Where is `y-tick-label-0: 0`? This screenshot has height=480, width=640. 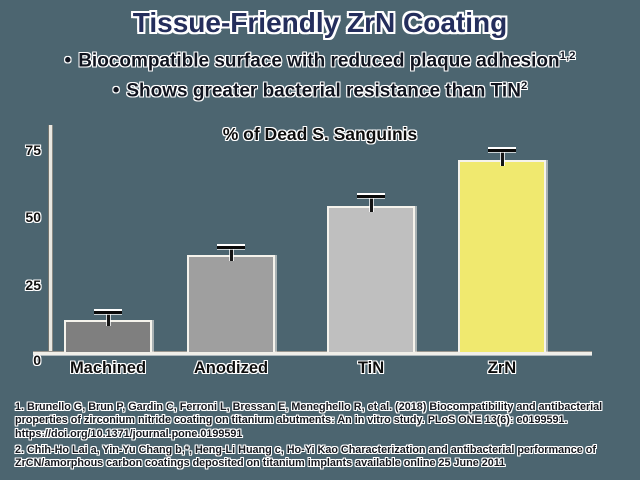 y-tick-label-0: 0 is located at coordinates (37, 360).